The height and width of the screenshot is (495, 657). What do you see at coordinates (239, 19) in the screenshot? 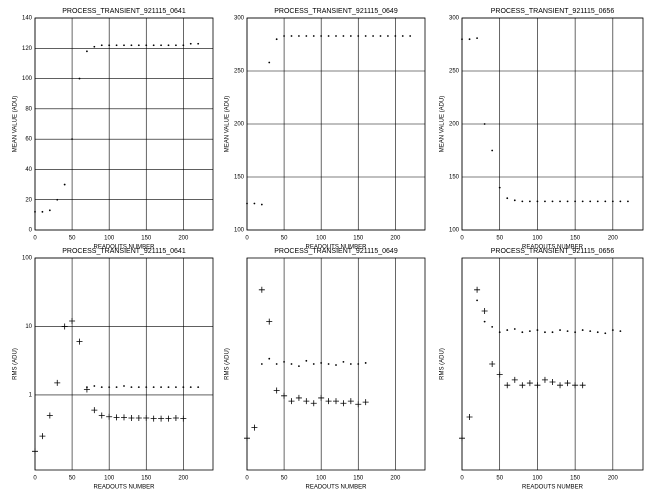
I see `y-tick-label: 300` at bounding box center [239, 19].